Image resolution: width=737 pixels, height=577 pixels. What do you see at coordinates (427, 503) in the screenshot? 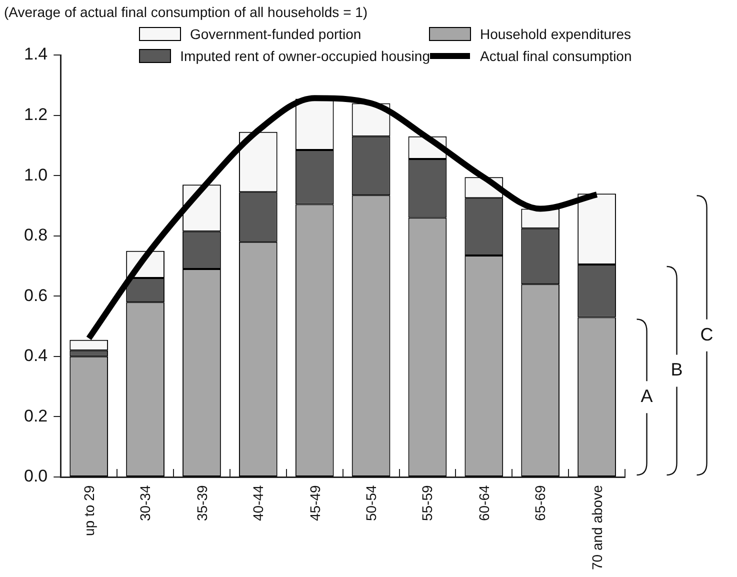
I see `x-tick-label: 55-59` at bounding box center [427, 503].